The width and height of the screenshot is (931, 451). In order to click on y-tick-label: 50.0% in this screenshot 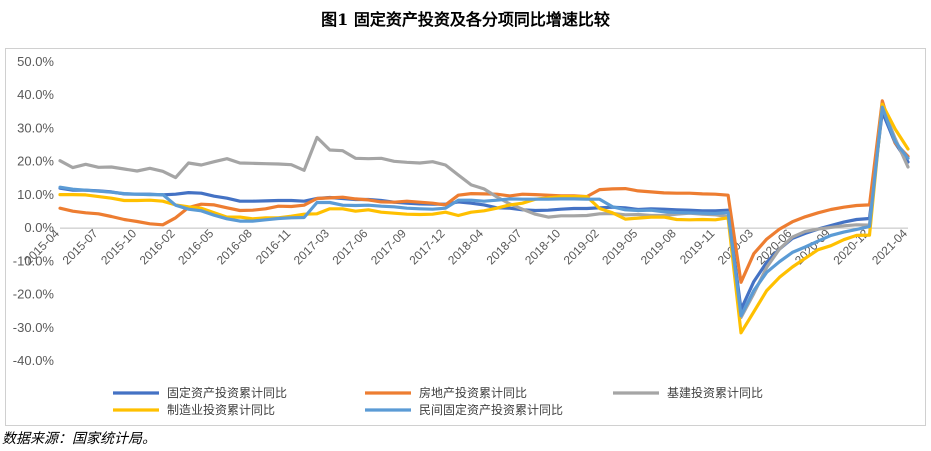, I will do `click(35, 61)`.